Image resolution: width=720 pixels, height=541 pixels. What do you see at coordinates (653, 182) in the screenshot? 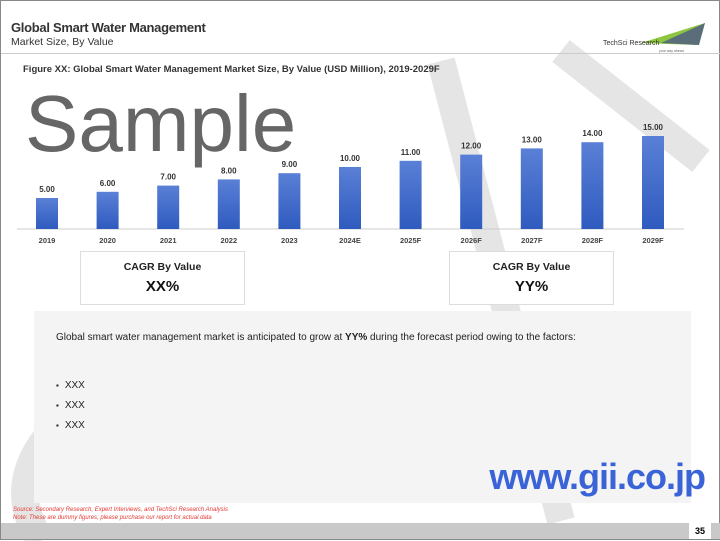
I see `bar-2029F` at bounding box center [653, 182].